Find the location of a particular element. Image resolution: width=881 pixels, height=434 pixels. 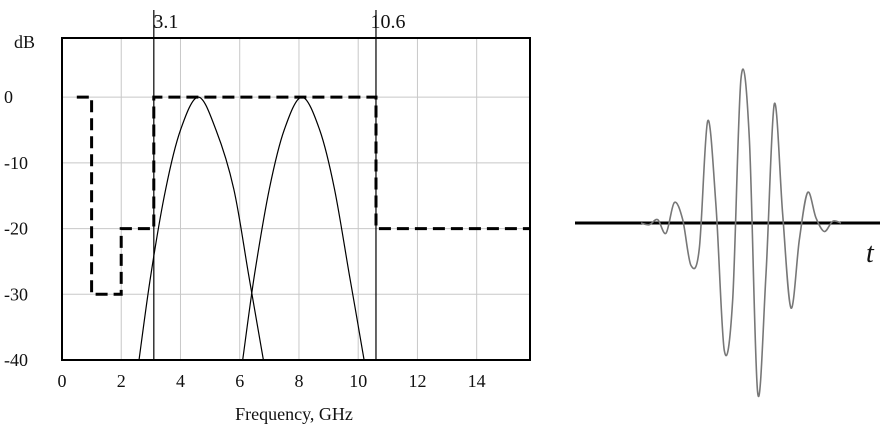

x-tick-label: 2 is located at coordinates (121, 381).